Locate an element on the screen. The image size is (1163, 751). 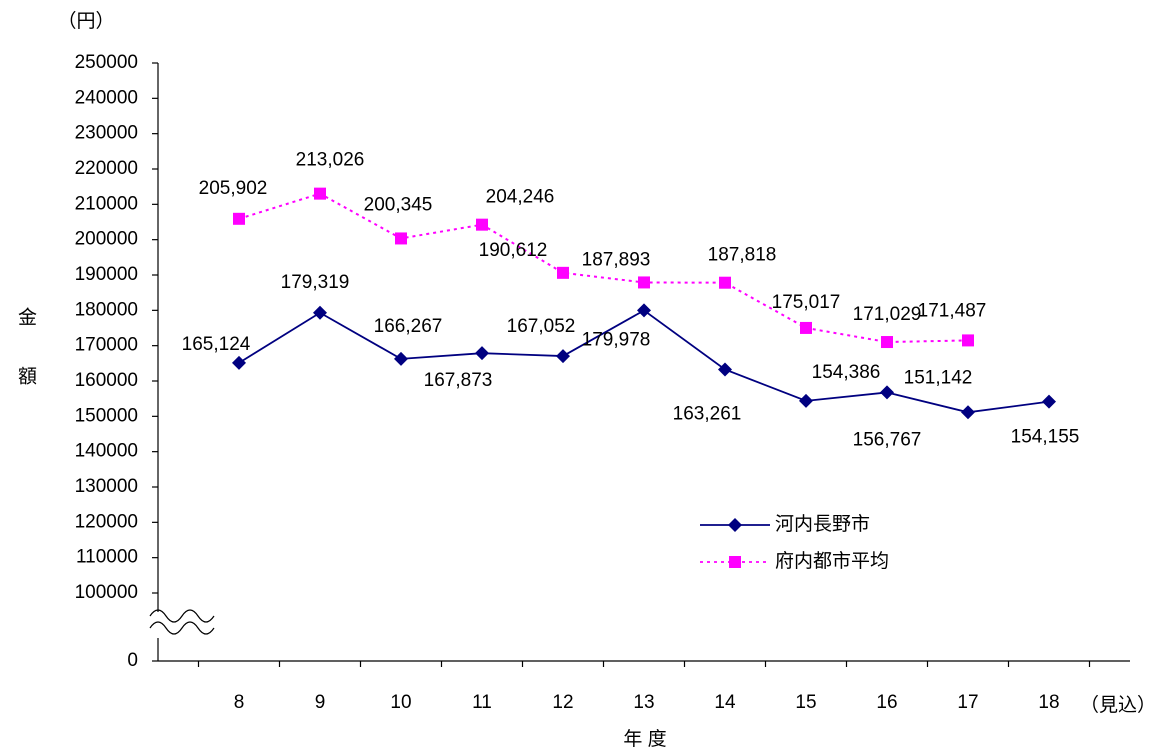
data-label: 151,142 is located at coordinates (938, 377).